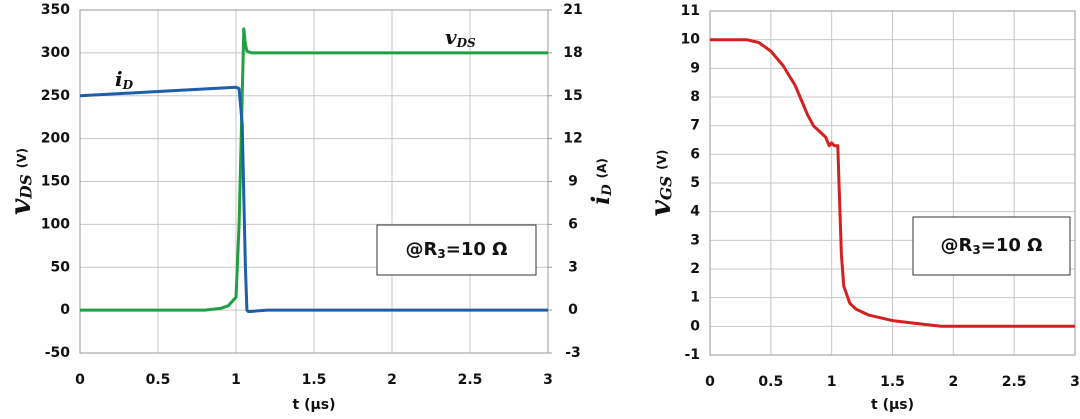 This screenshot has height=419, width=1080. Describe the element at coordinates (695, 240) in the screenshot. I see `y-tick-label: 3` at that location.